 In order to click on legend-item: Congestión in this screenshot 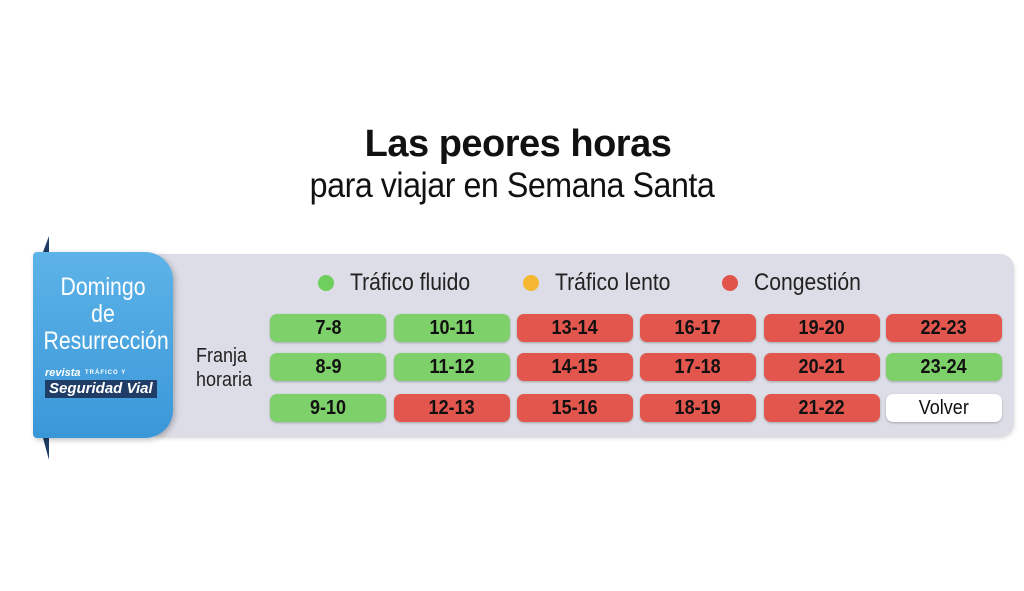, I will do `click(798, 283)`.